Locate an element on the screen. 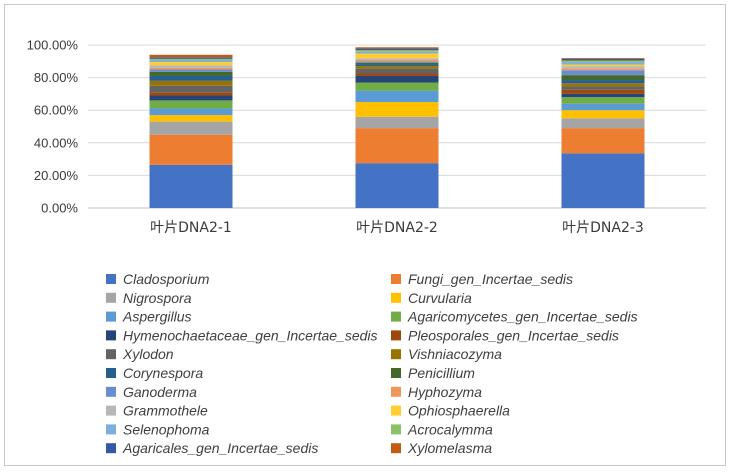 The image size is (732, 472). legend-label: Vishniacozyma is located at coordinates (455, 354).